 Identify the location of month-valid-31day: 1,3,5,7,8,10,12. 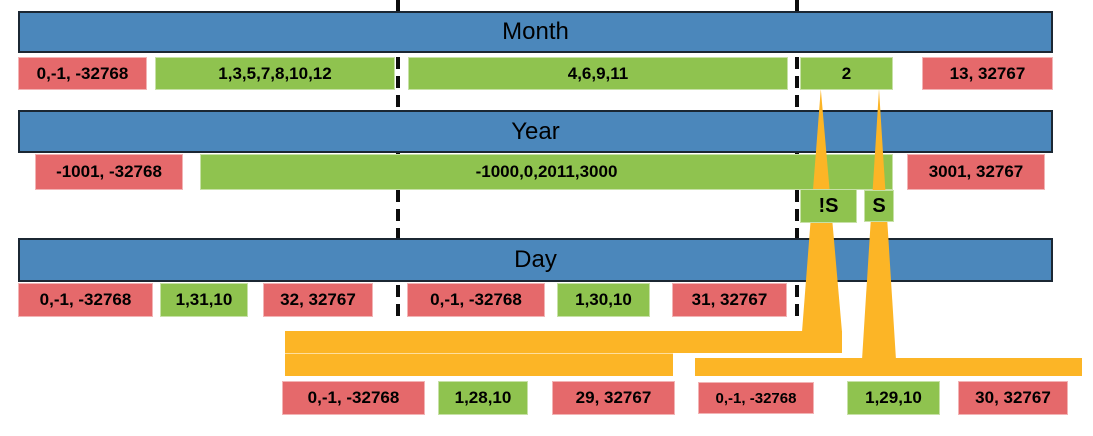
(275, 73).